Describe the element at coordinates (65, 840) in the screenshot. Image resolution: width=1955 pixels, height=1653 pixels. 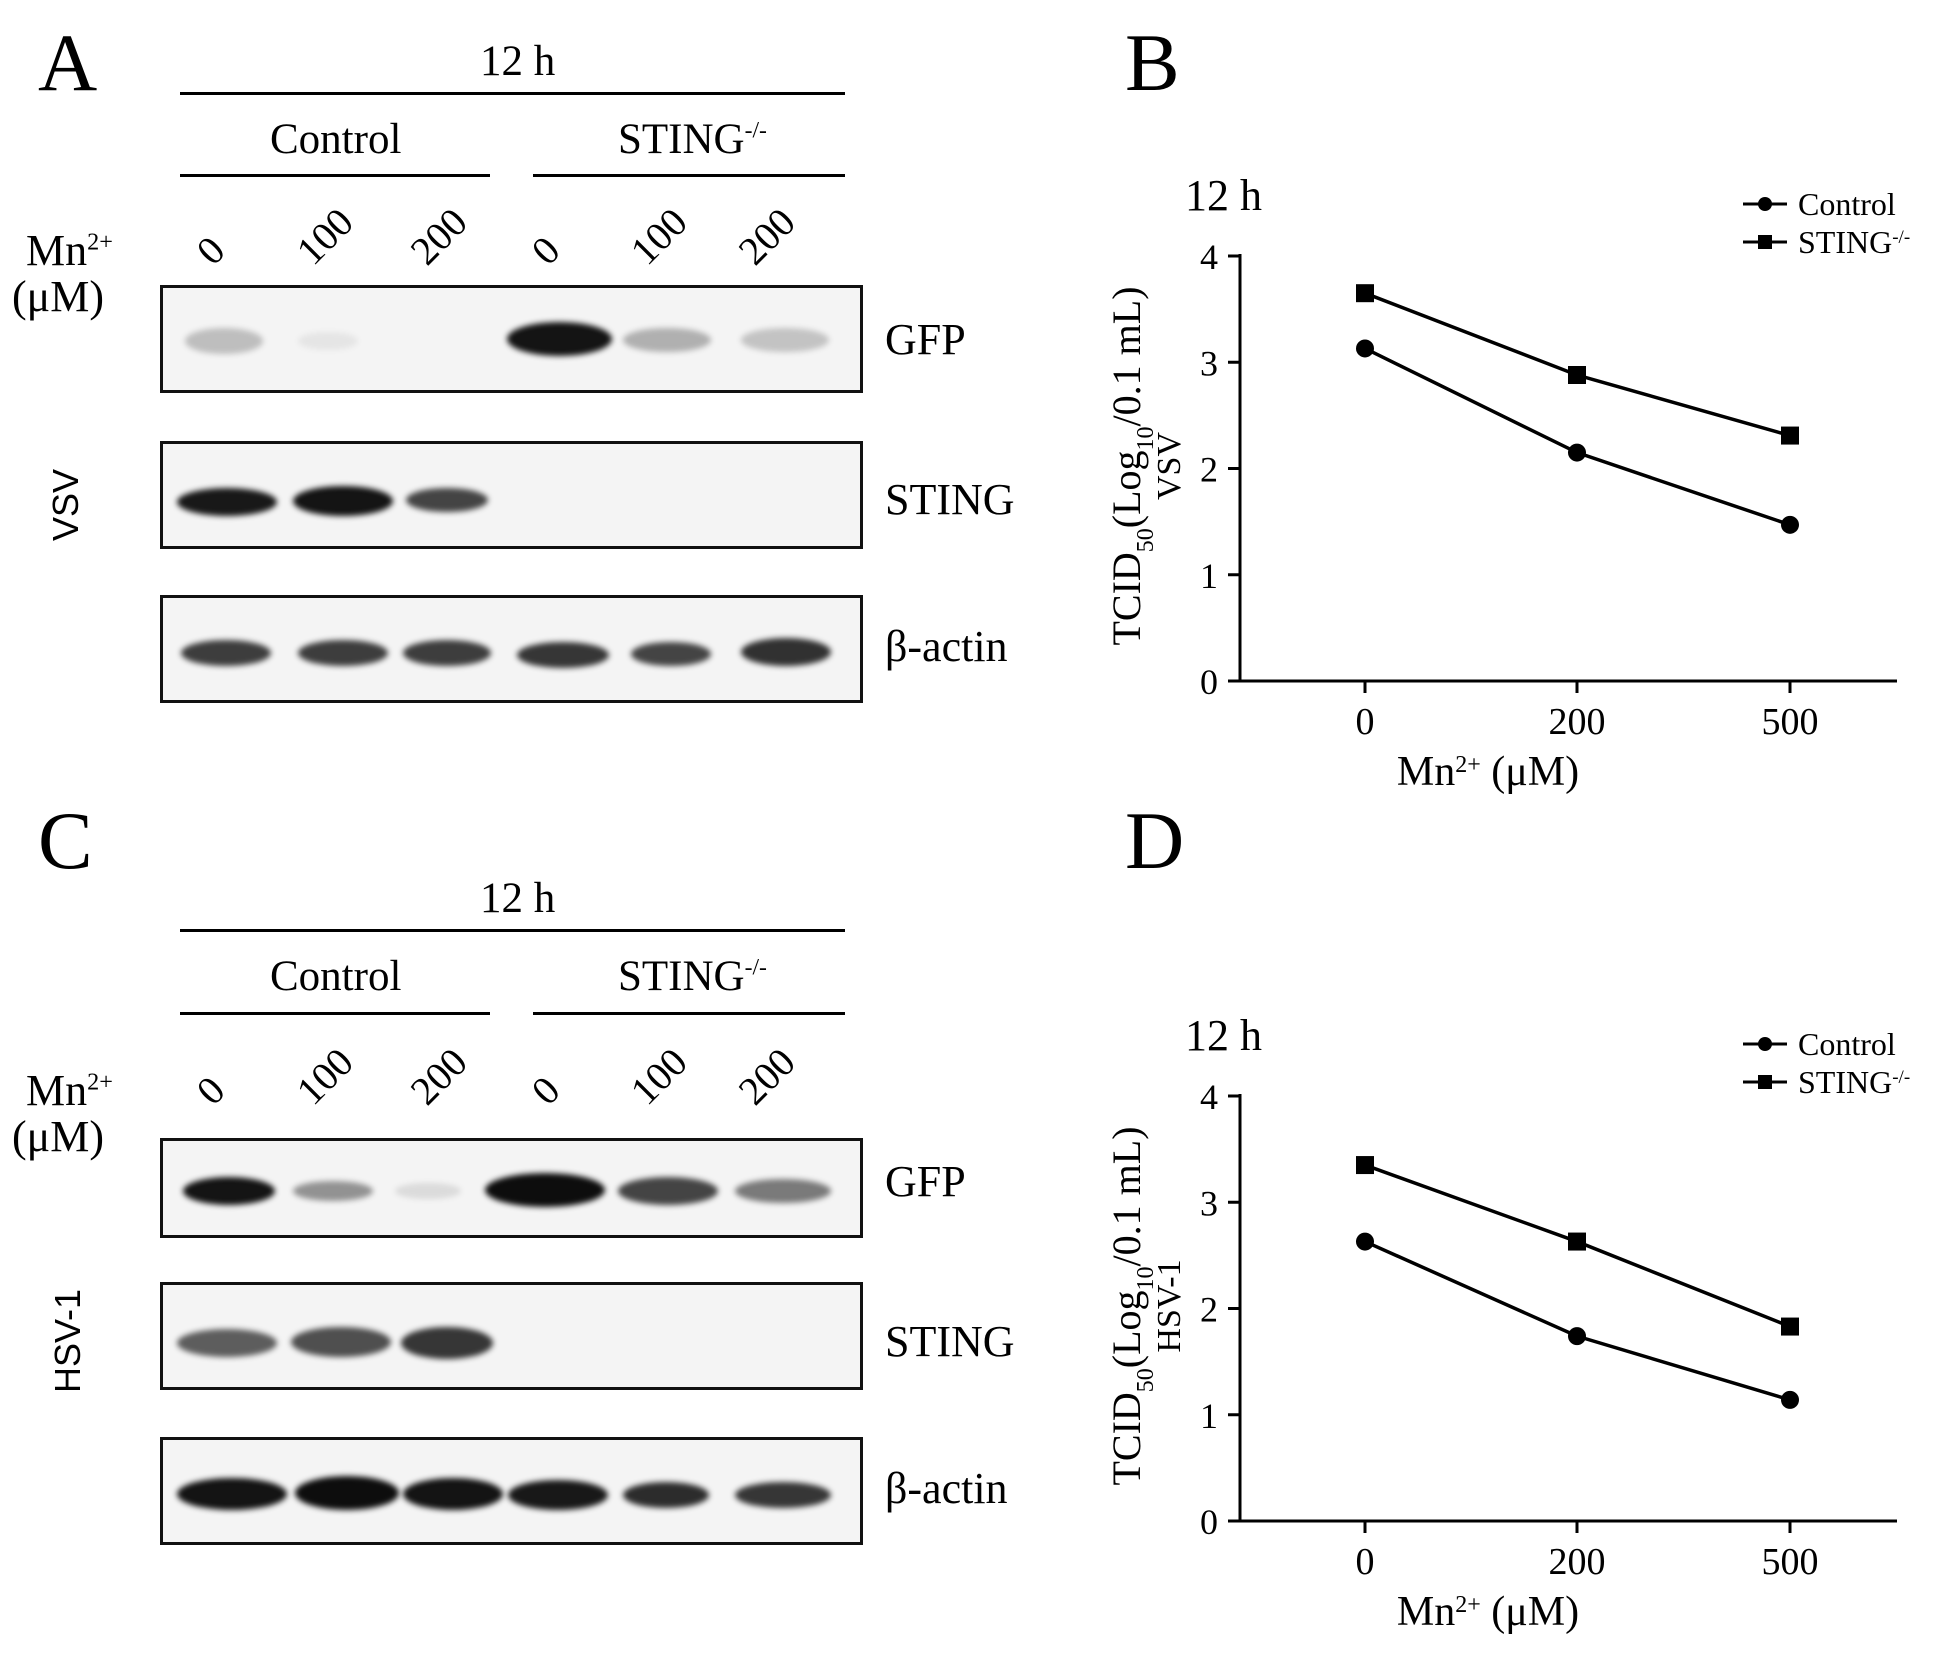
I see `panel-letter-c: C` at that location.